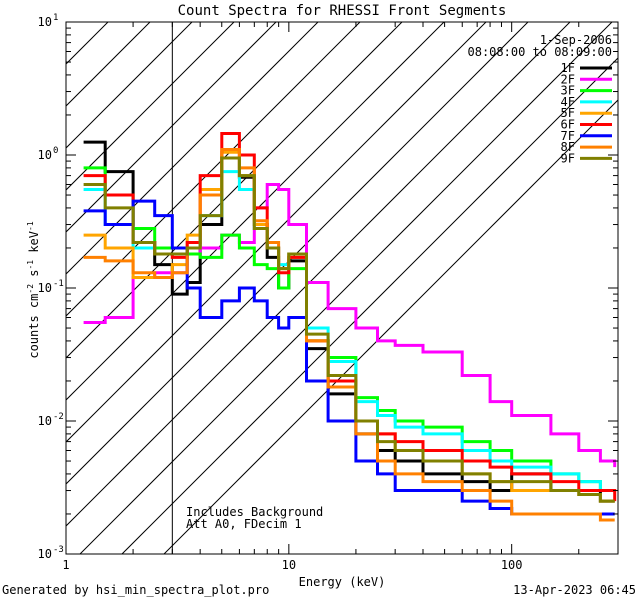  Describe the element at coordinates (254, 512) in the screenshot. I see `annotation-background: Includes Background` at that location.